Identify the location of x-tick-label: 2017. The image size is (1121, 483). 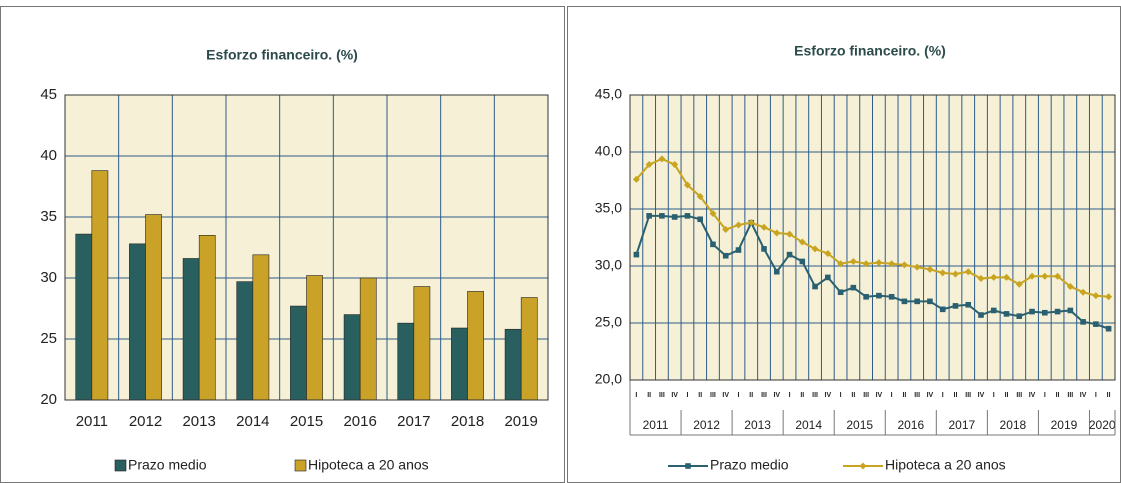
(413, 421).